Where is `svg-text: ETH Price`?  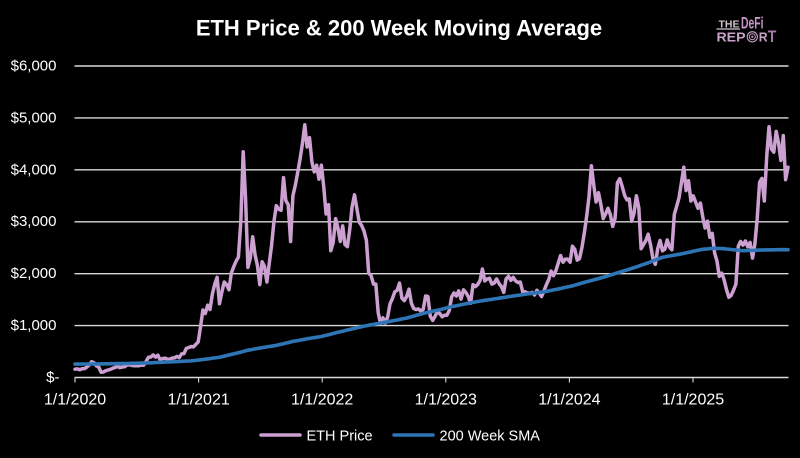
svg-text: ETH Price is located at coordinates (340, 437).